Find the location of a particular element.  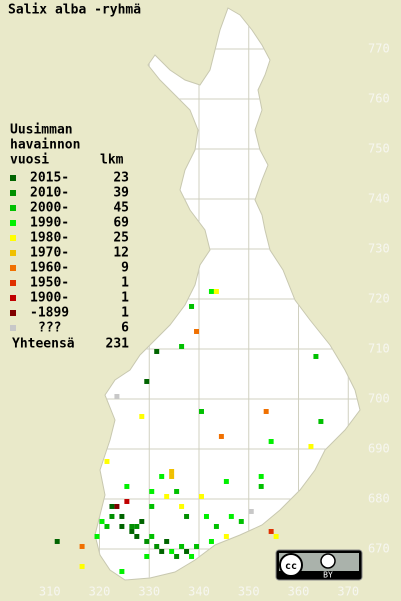

cc-icon is located at coordinates (291, 565).